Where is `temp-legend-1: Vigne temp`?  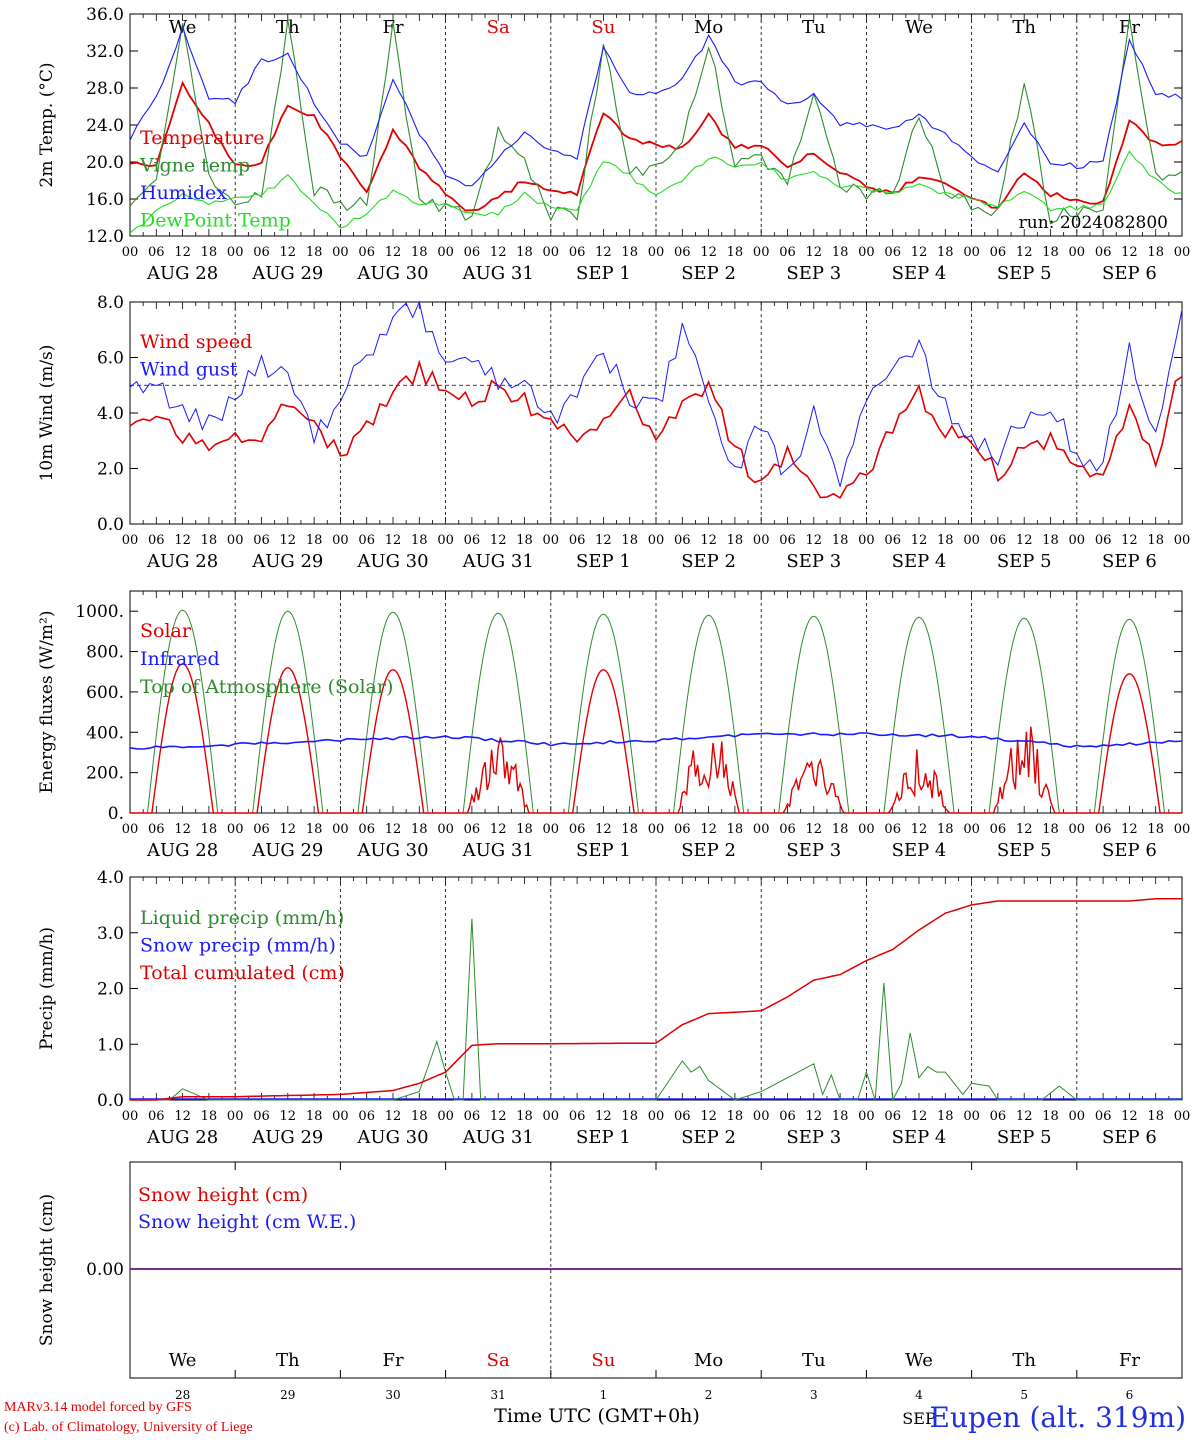
temp-legend-1: Vigne temp is located at coordinates (194, 166).